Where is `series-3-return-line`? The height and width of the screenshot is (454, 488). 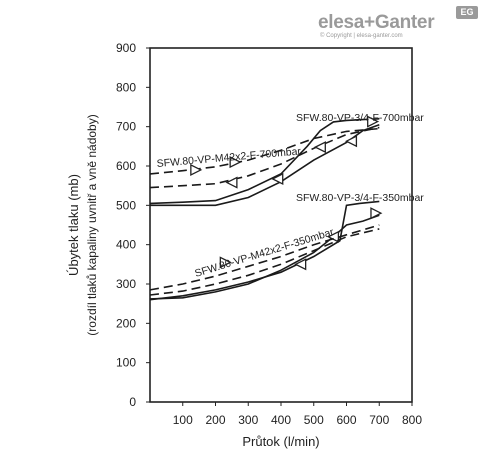 series-3-return-line is located at coordinates (264, 257).